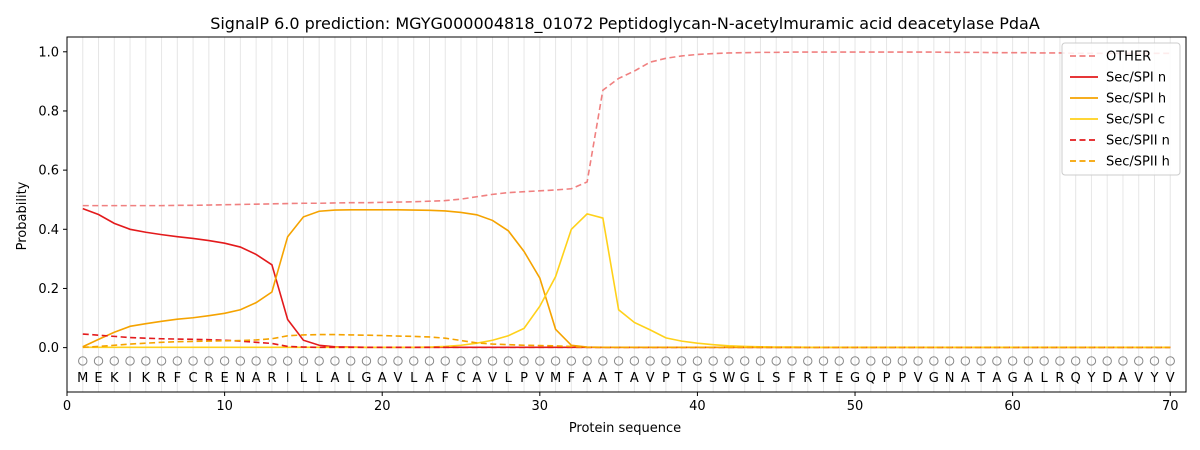  What do you see at coordinates (240, 378) in the screenshot?
I see `residue-label: N` at bounding box center [240, 378].